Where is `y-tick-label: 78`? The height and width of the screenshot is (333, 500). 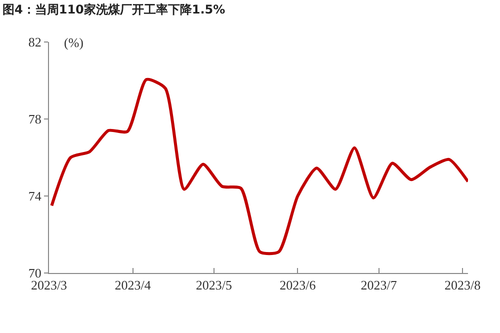
y-tick-label: 78 is located at coordinates (35, 119).